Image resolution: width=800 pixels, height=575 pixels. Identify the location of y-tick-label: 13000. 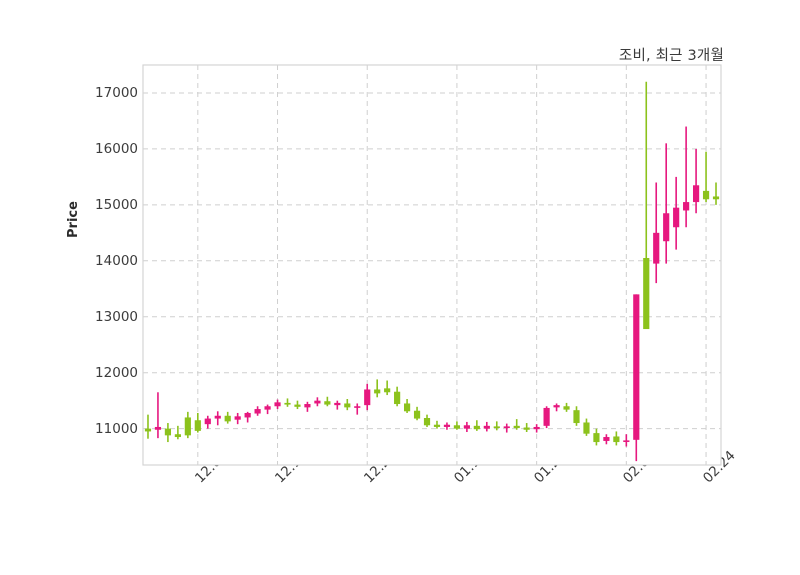
(116, 316).